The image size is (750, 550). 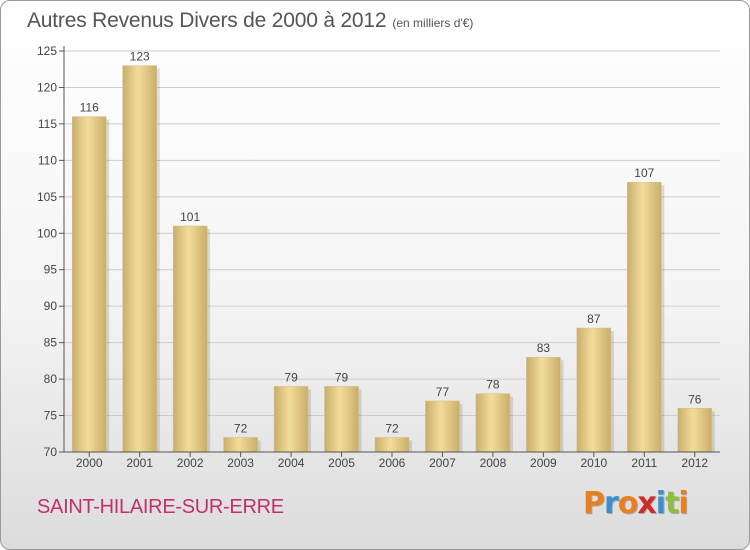 I want to click on logo-letter: x, so click(x=646, y=503).